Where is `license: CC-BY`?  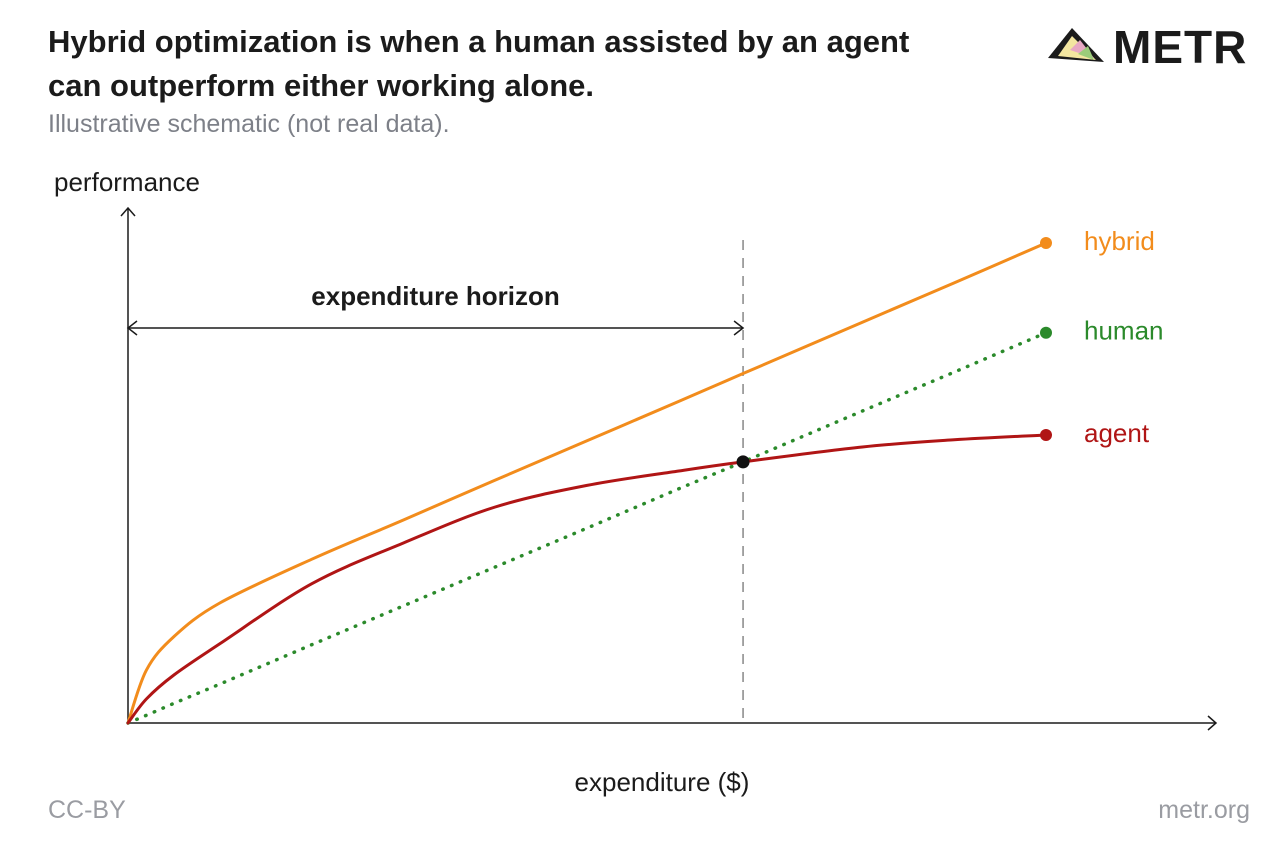
license: CC-BY is located at coordinates (87, 810).